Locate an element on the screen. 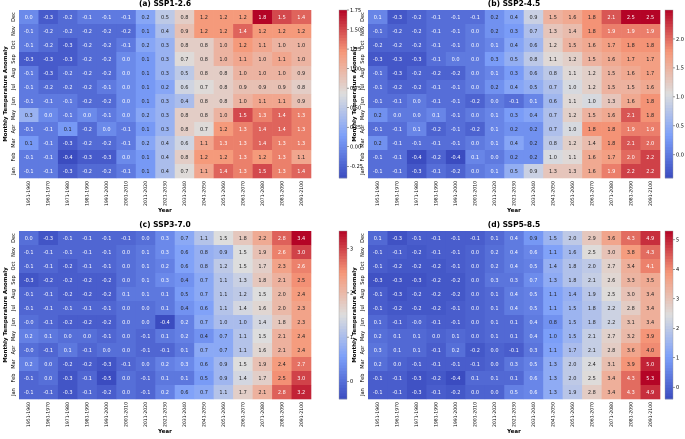  cell-label: 1.2 is located at coordinates (243, 295).